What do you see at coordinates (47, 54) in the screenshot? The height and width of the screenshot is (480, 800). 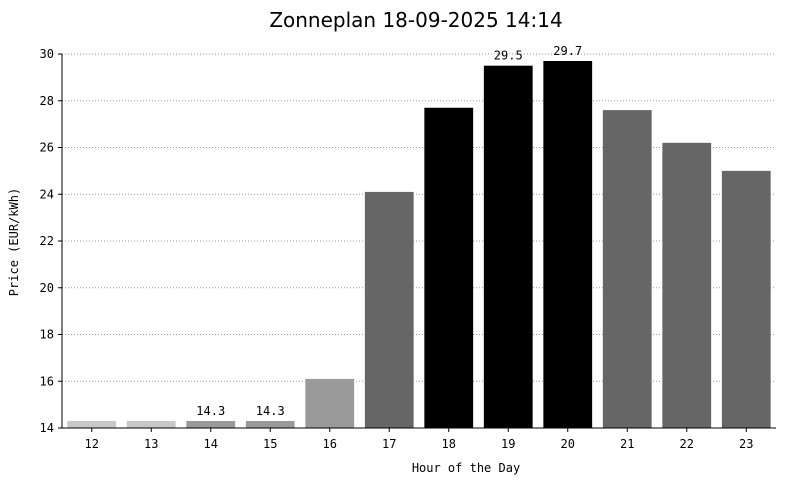 I see `y-tick-label: 30` at bounding box center [47, 54].